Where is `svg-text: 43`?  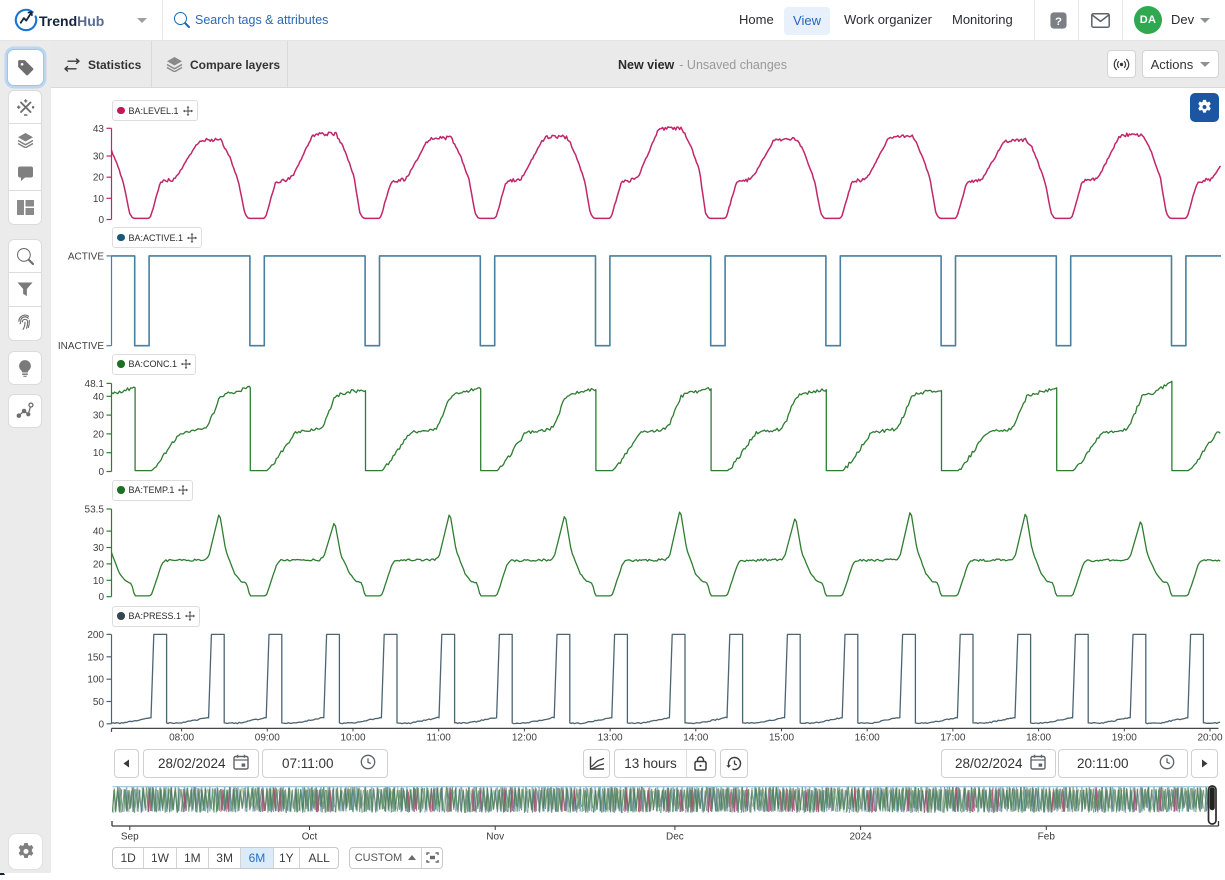 svg-text: 43 is located at coordinates (99, 129).